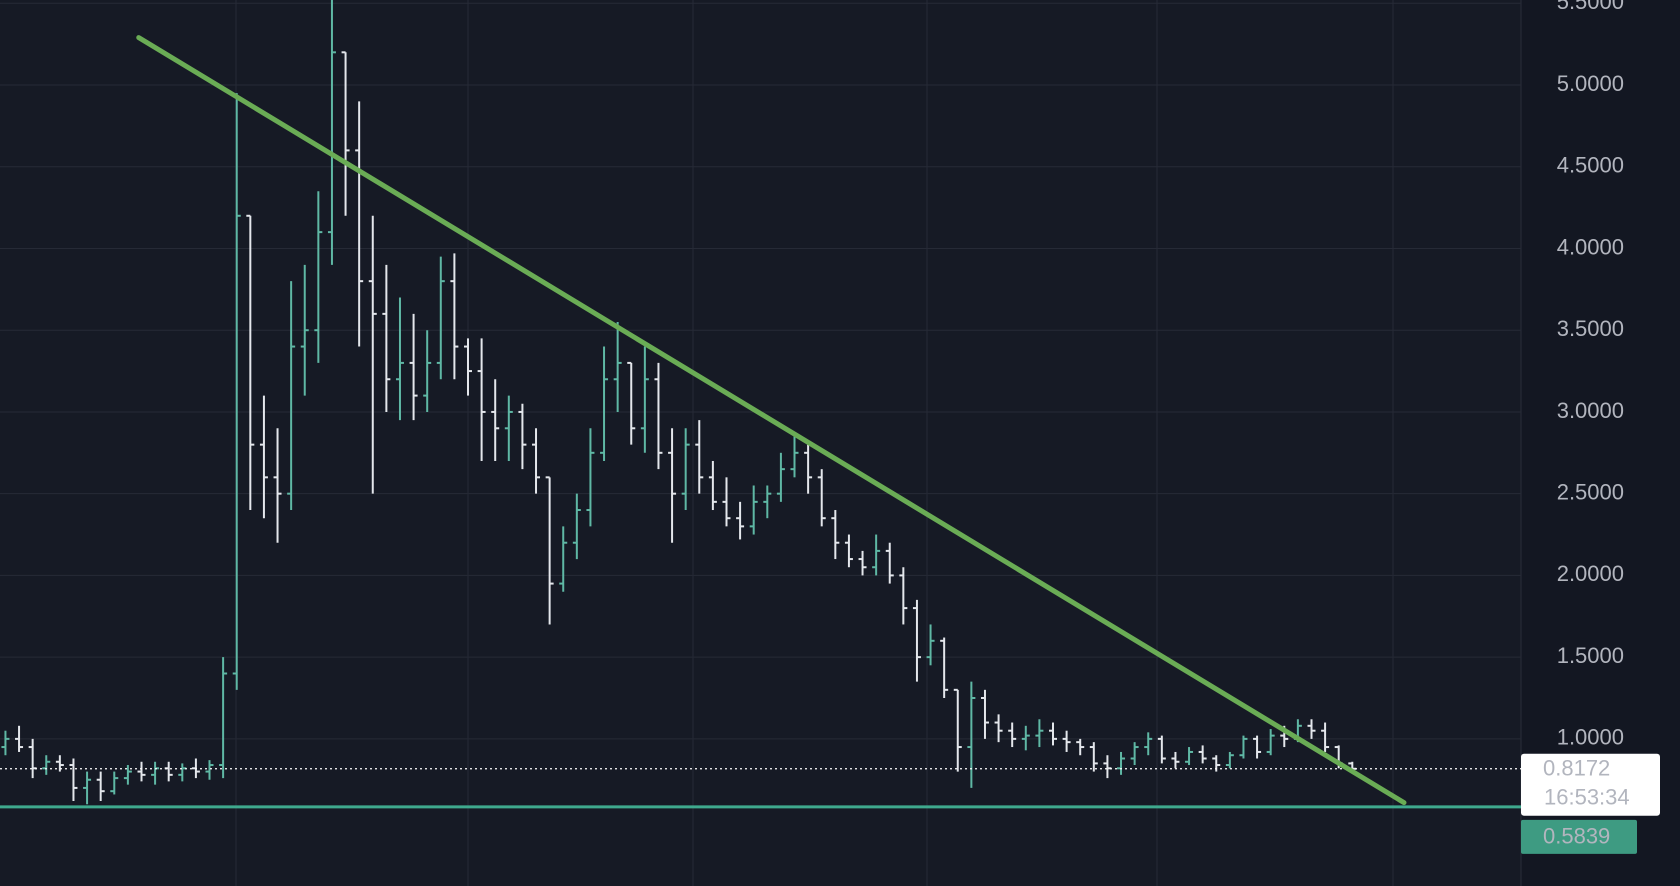 The height and width of the screenshot is (886, 1680). Describe the element at coordinates (1590, 655) in the screenshot. I see `y-tick-label: 1.5000` at that location.